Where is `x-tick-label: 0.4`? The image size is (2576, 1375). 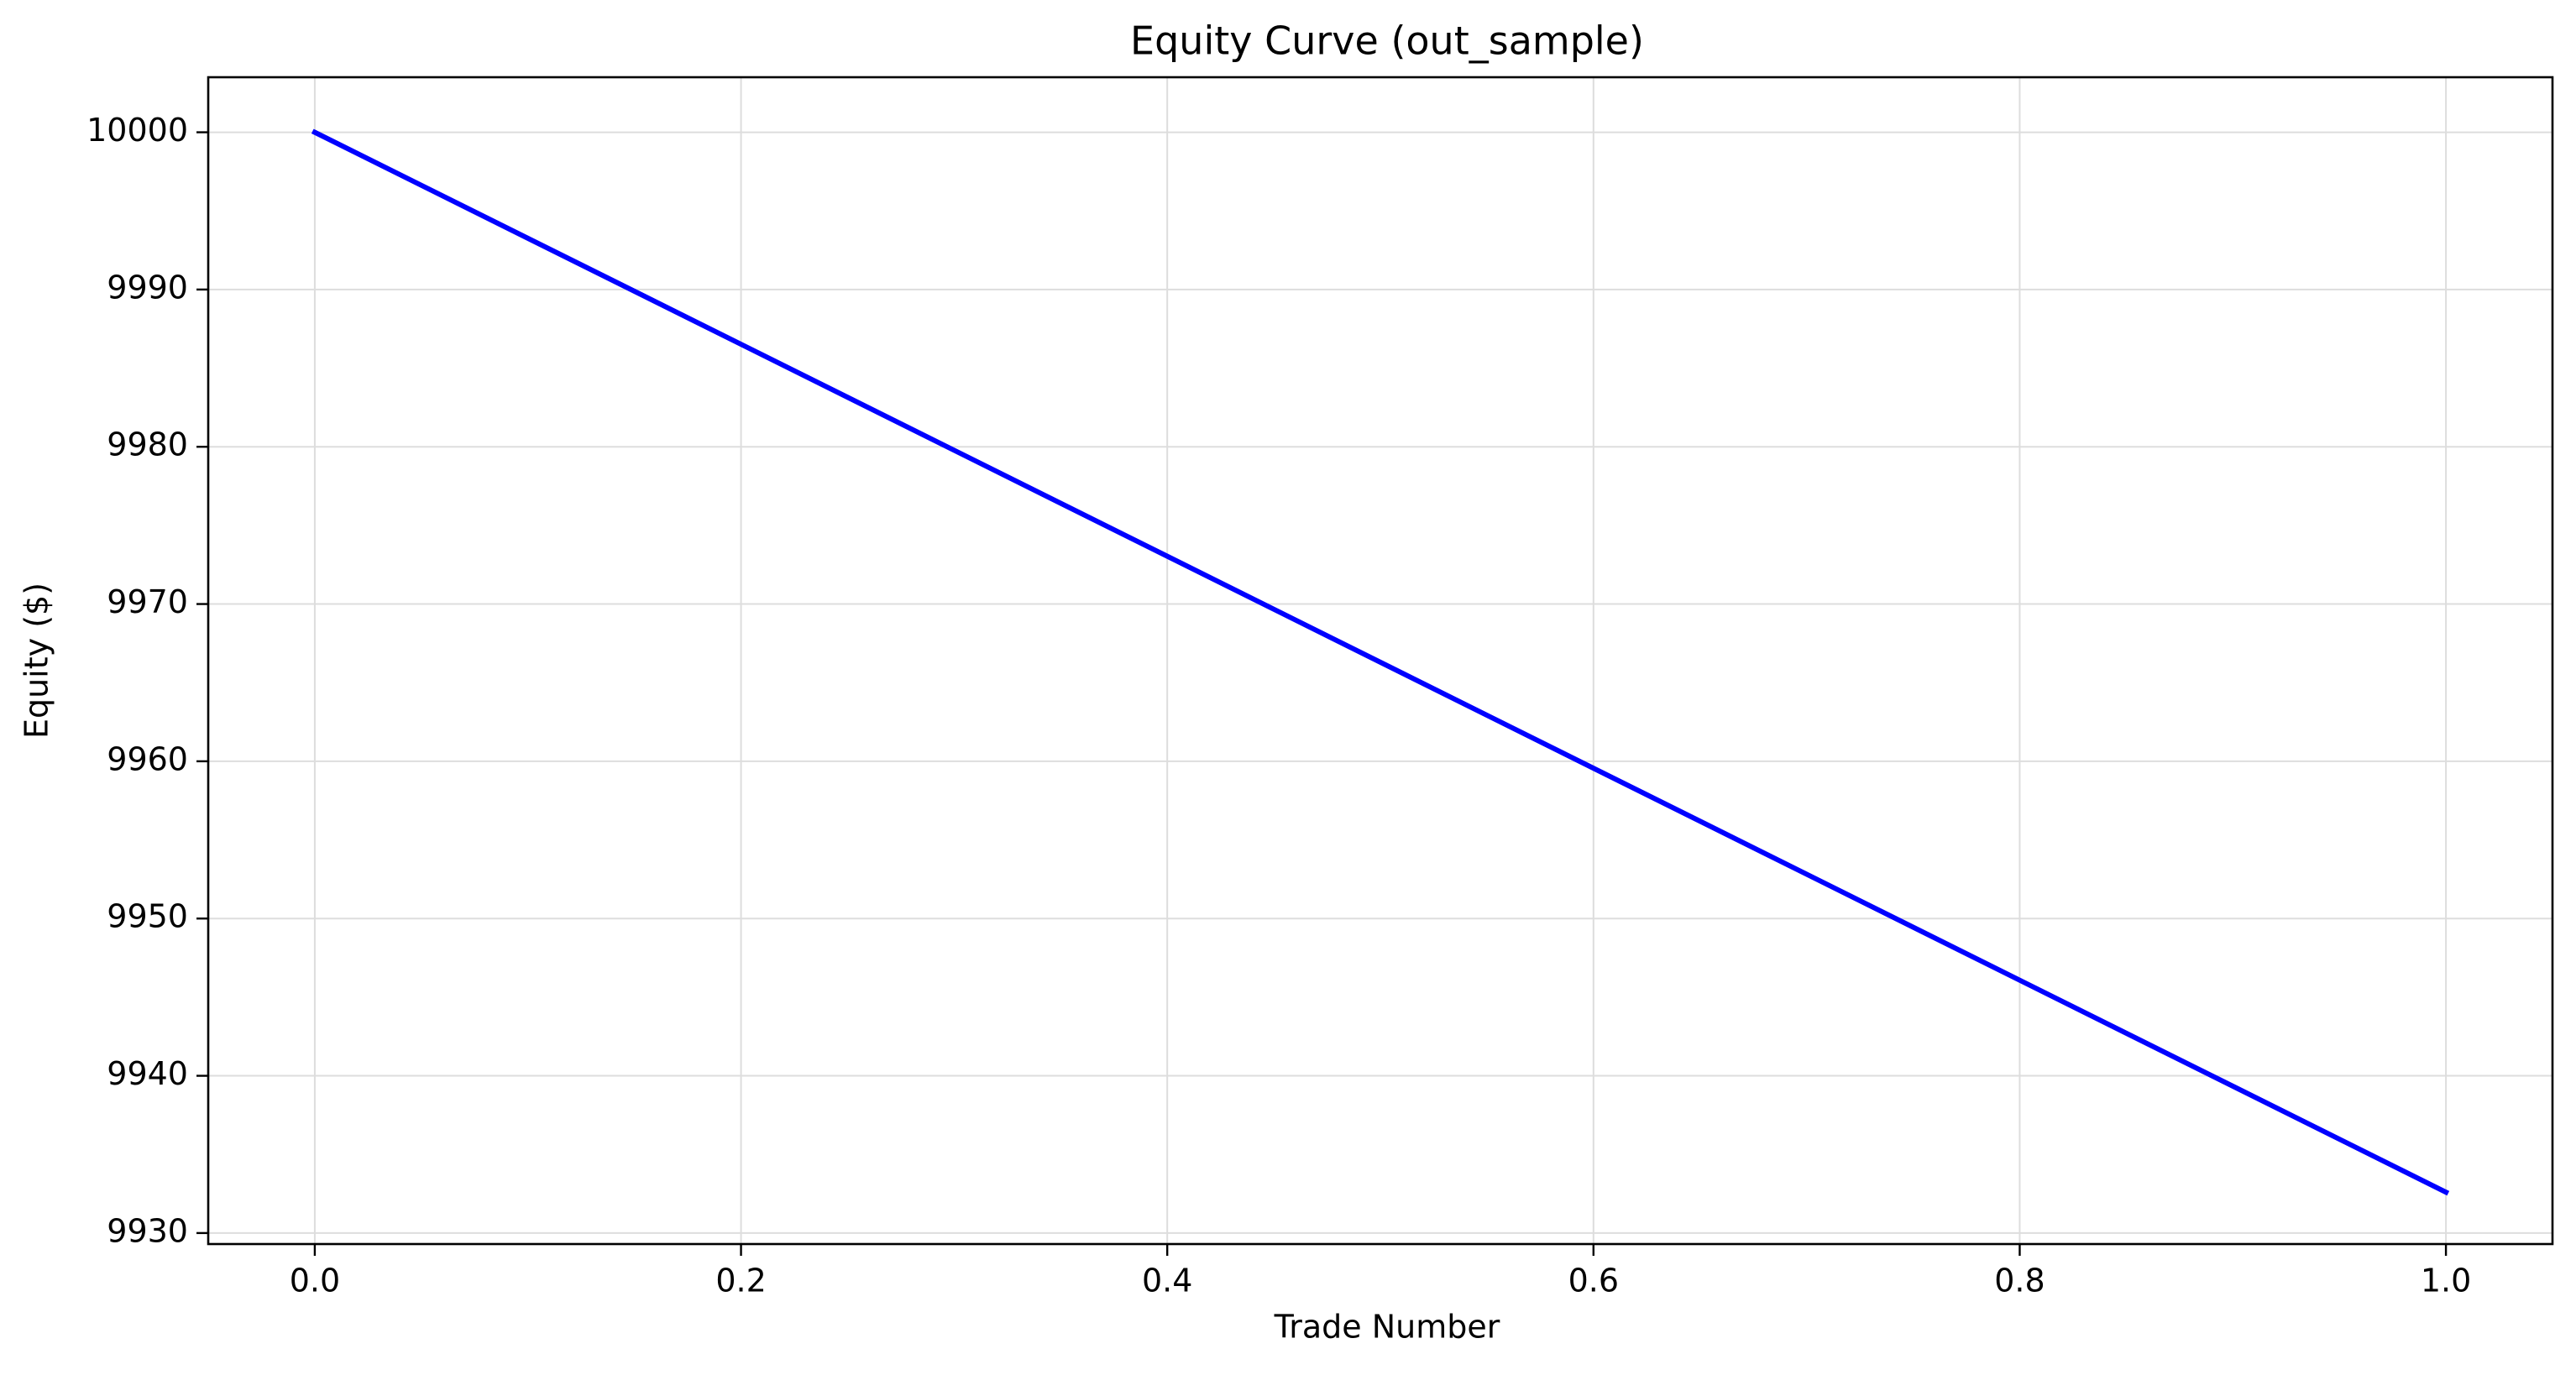
x-tick-label: 0.4 is located at coordinates (1167, 1281).